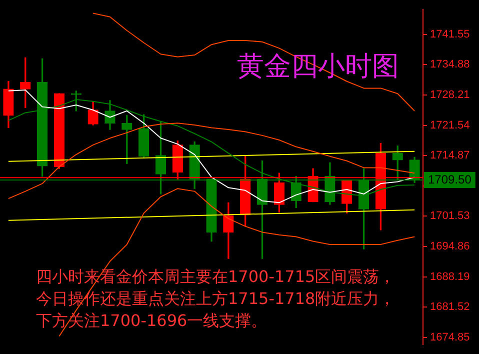 This screenshot has width=479, height=354. I want to click on y-tick-label: 1721.54, so click(450, 125).